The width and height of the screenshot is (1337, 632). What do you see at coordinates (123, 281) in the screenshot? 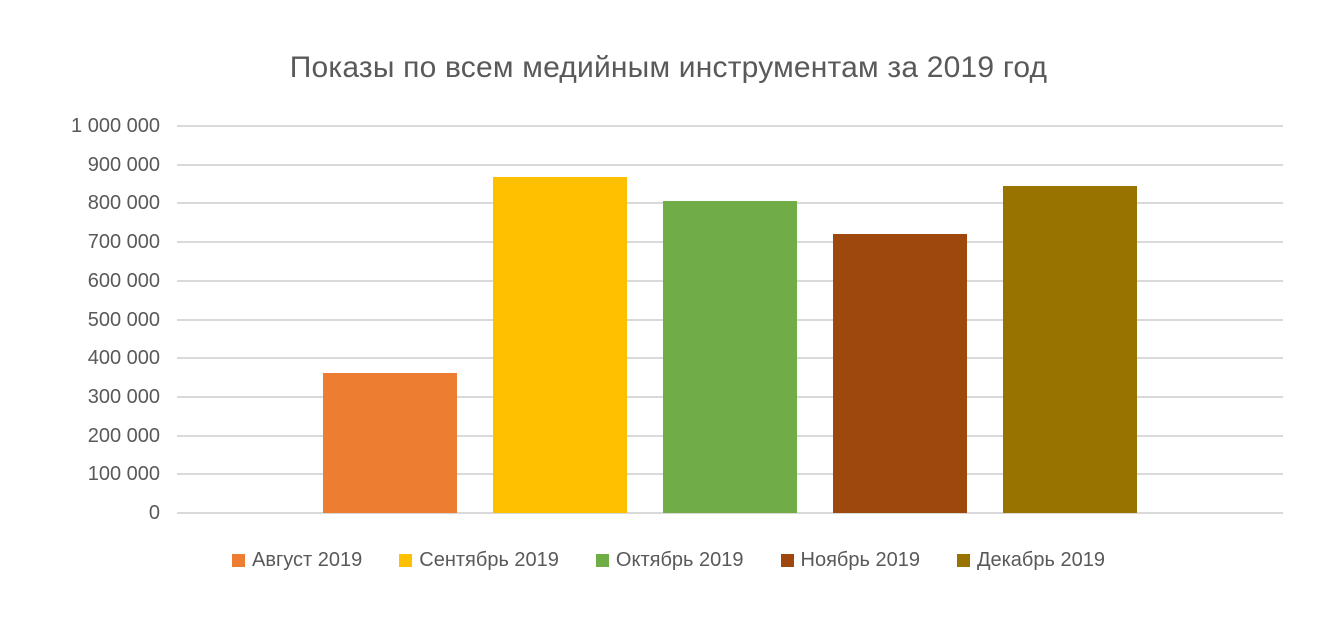
I see `y-axis-tick-label: 600 000` at bounding box center [123, 281].